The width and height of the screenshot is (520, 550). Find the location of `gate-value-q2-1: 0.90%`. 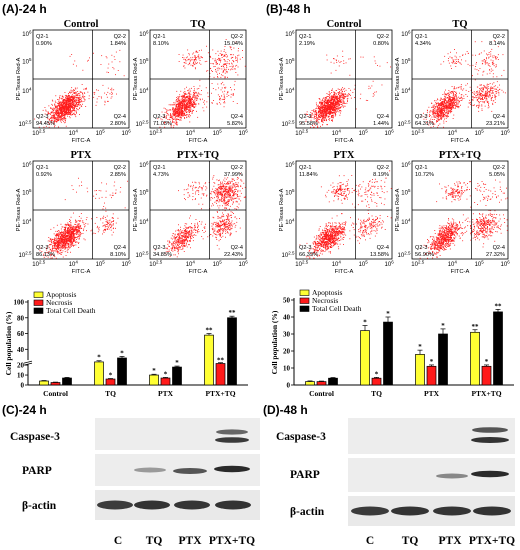

gate-value-q2-1: 0.90% is located at coordinates (44, 44).